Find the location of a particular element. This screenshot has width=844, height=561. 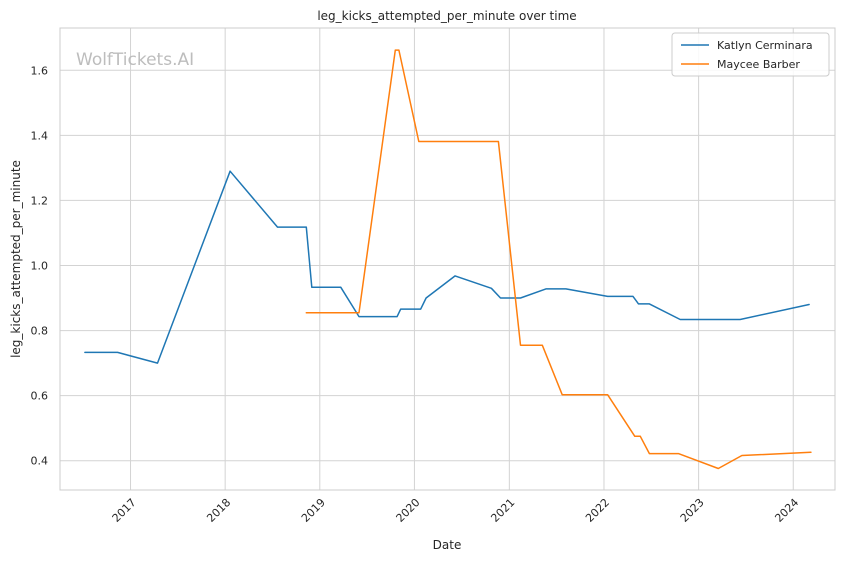

y-tick-label: 0.6 is located at coordinates (40, 396).